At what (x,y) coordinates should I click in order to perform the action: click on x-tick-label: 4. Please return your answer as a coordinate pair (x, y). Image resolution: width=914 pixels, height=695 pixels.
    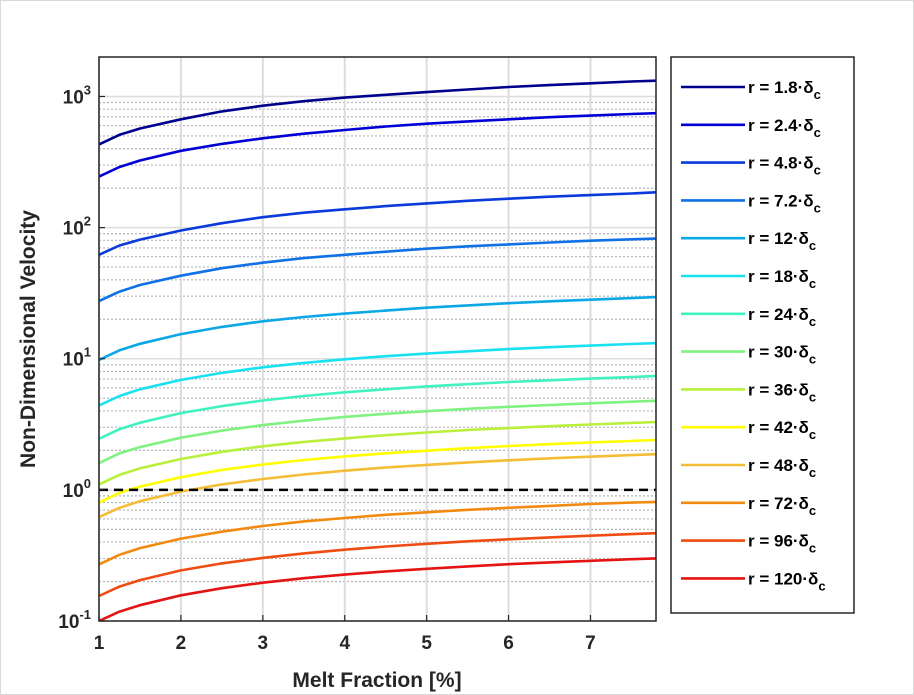
    Looking at the image, I should click on (344, 643).